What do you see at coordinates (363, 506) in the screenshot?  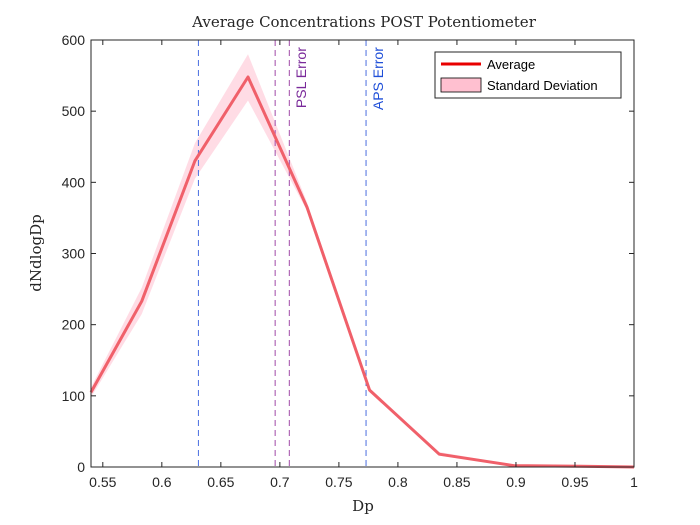 I see `x-axis-label: Dp` at bounding box center [363, 506].